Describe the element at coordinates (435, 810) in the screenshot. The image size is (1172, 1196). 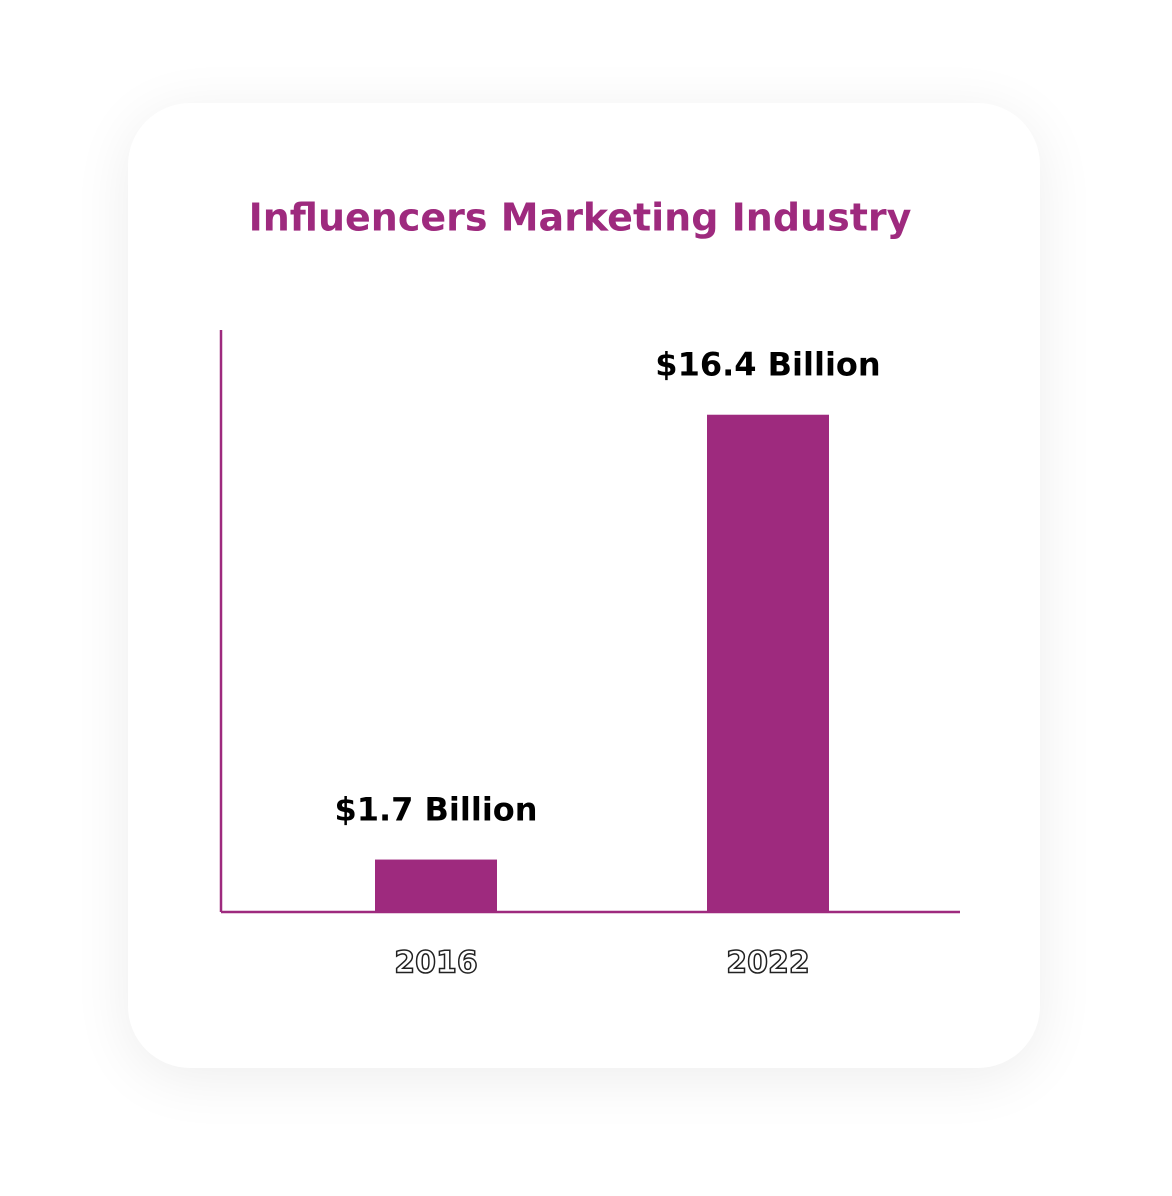
I see `value-label: $1.7 Billion` at that location.